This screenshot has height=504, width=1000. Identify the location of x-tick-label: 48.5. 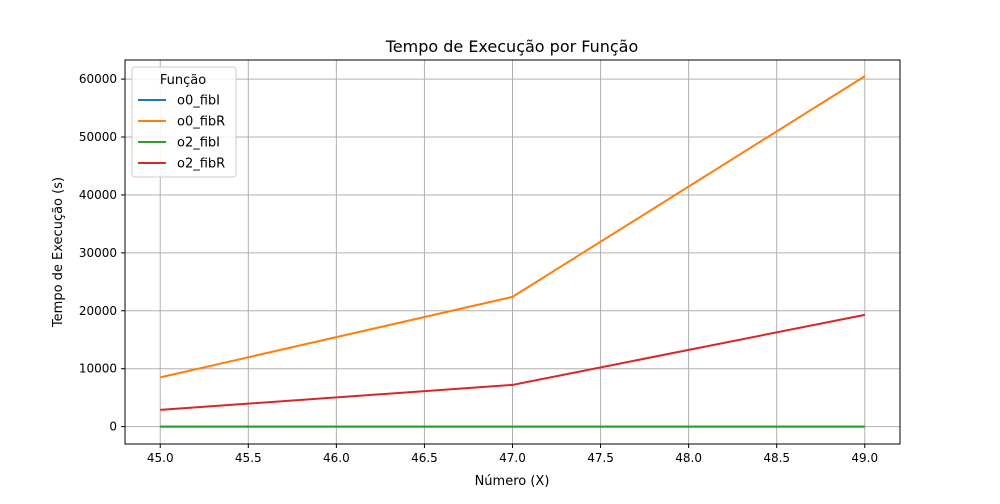
(776, 458).